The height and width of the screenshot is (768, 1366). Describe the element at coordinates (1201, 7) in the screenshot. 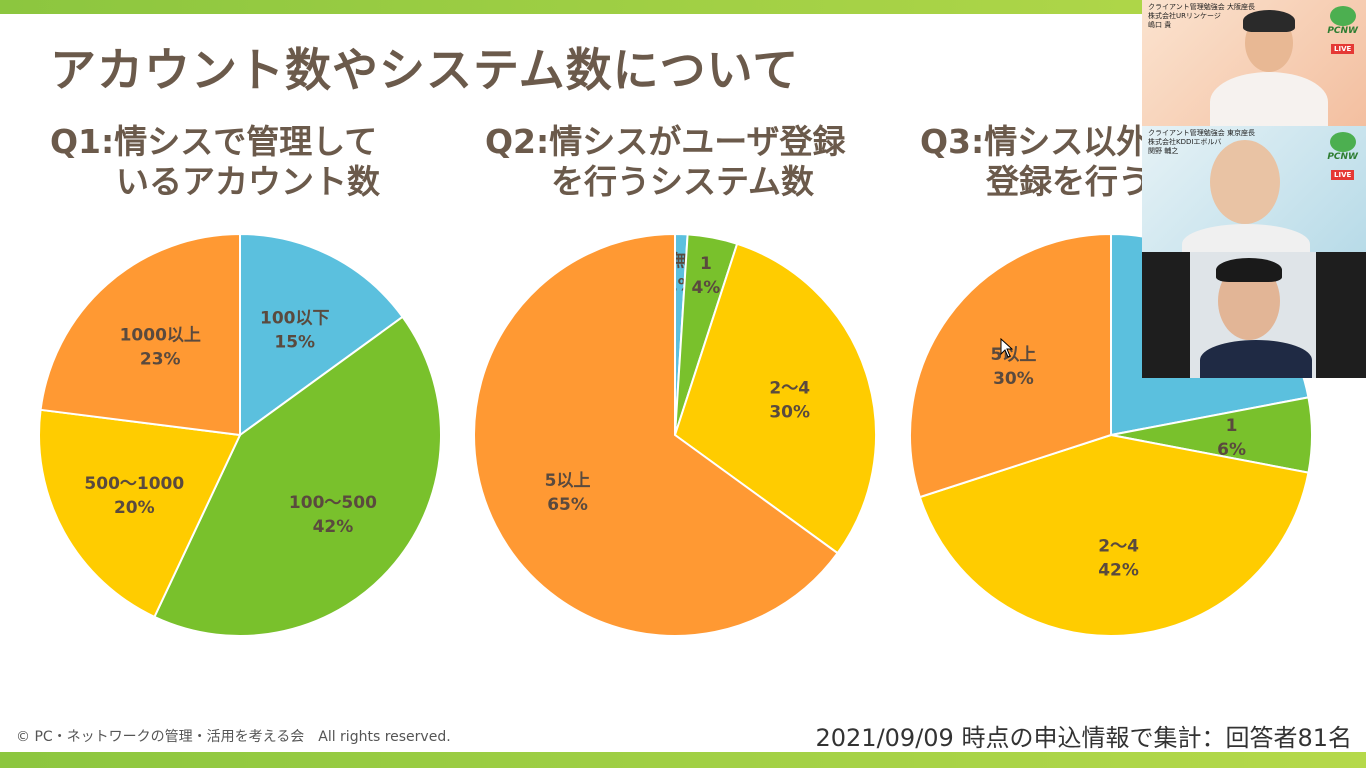

I see `webcam-1-line1: クライアント管理勉強会 大阪座長` at that location.